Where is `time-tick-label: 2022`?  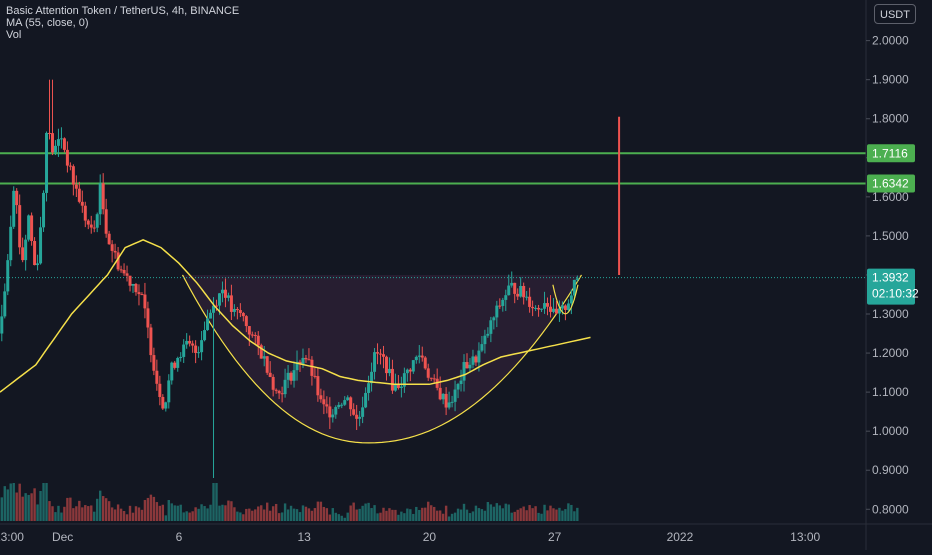
time-tick-label: 2022 is located at coordinates (680, 537).